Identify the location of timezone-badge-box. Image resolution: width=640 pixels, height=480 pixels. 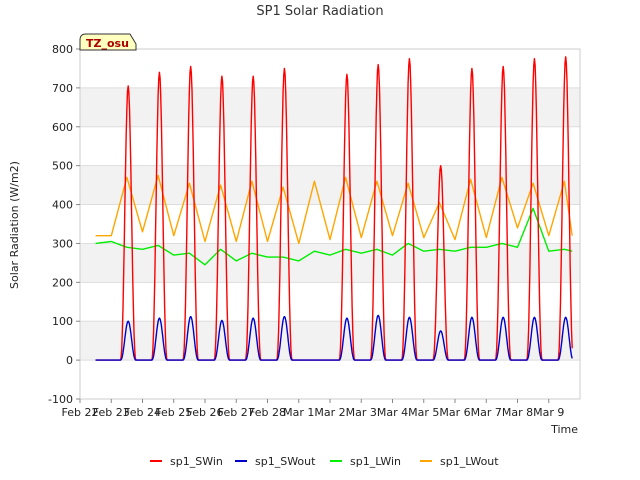
(108, 42).